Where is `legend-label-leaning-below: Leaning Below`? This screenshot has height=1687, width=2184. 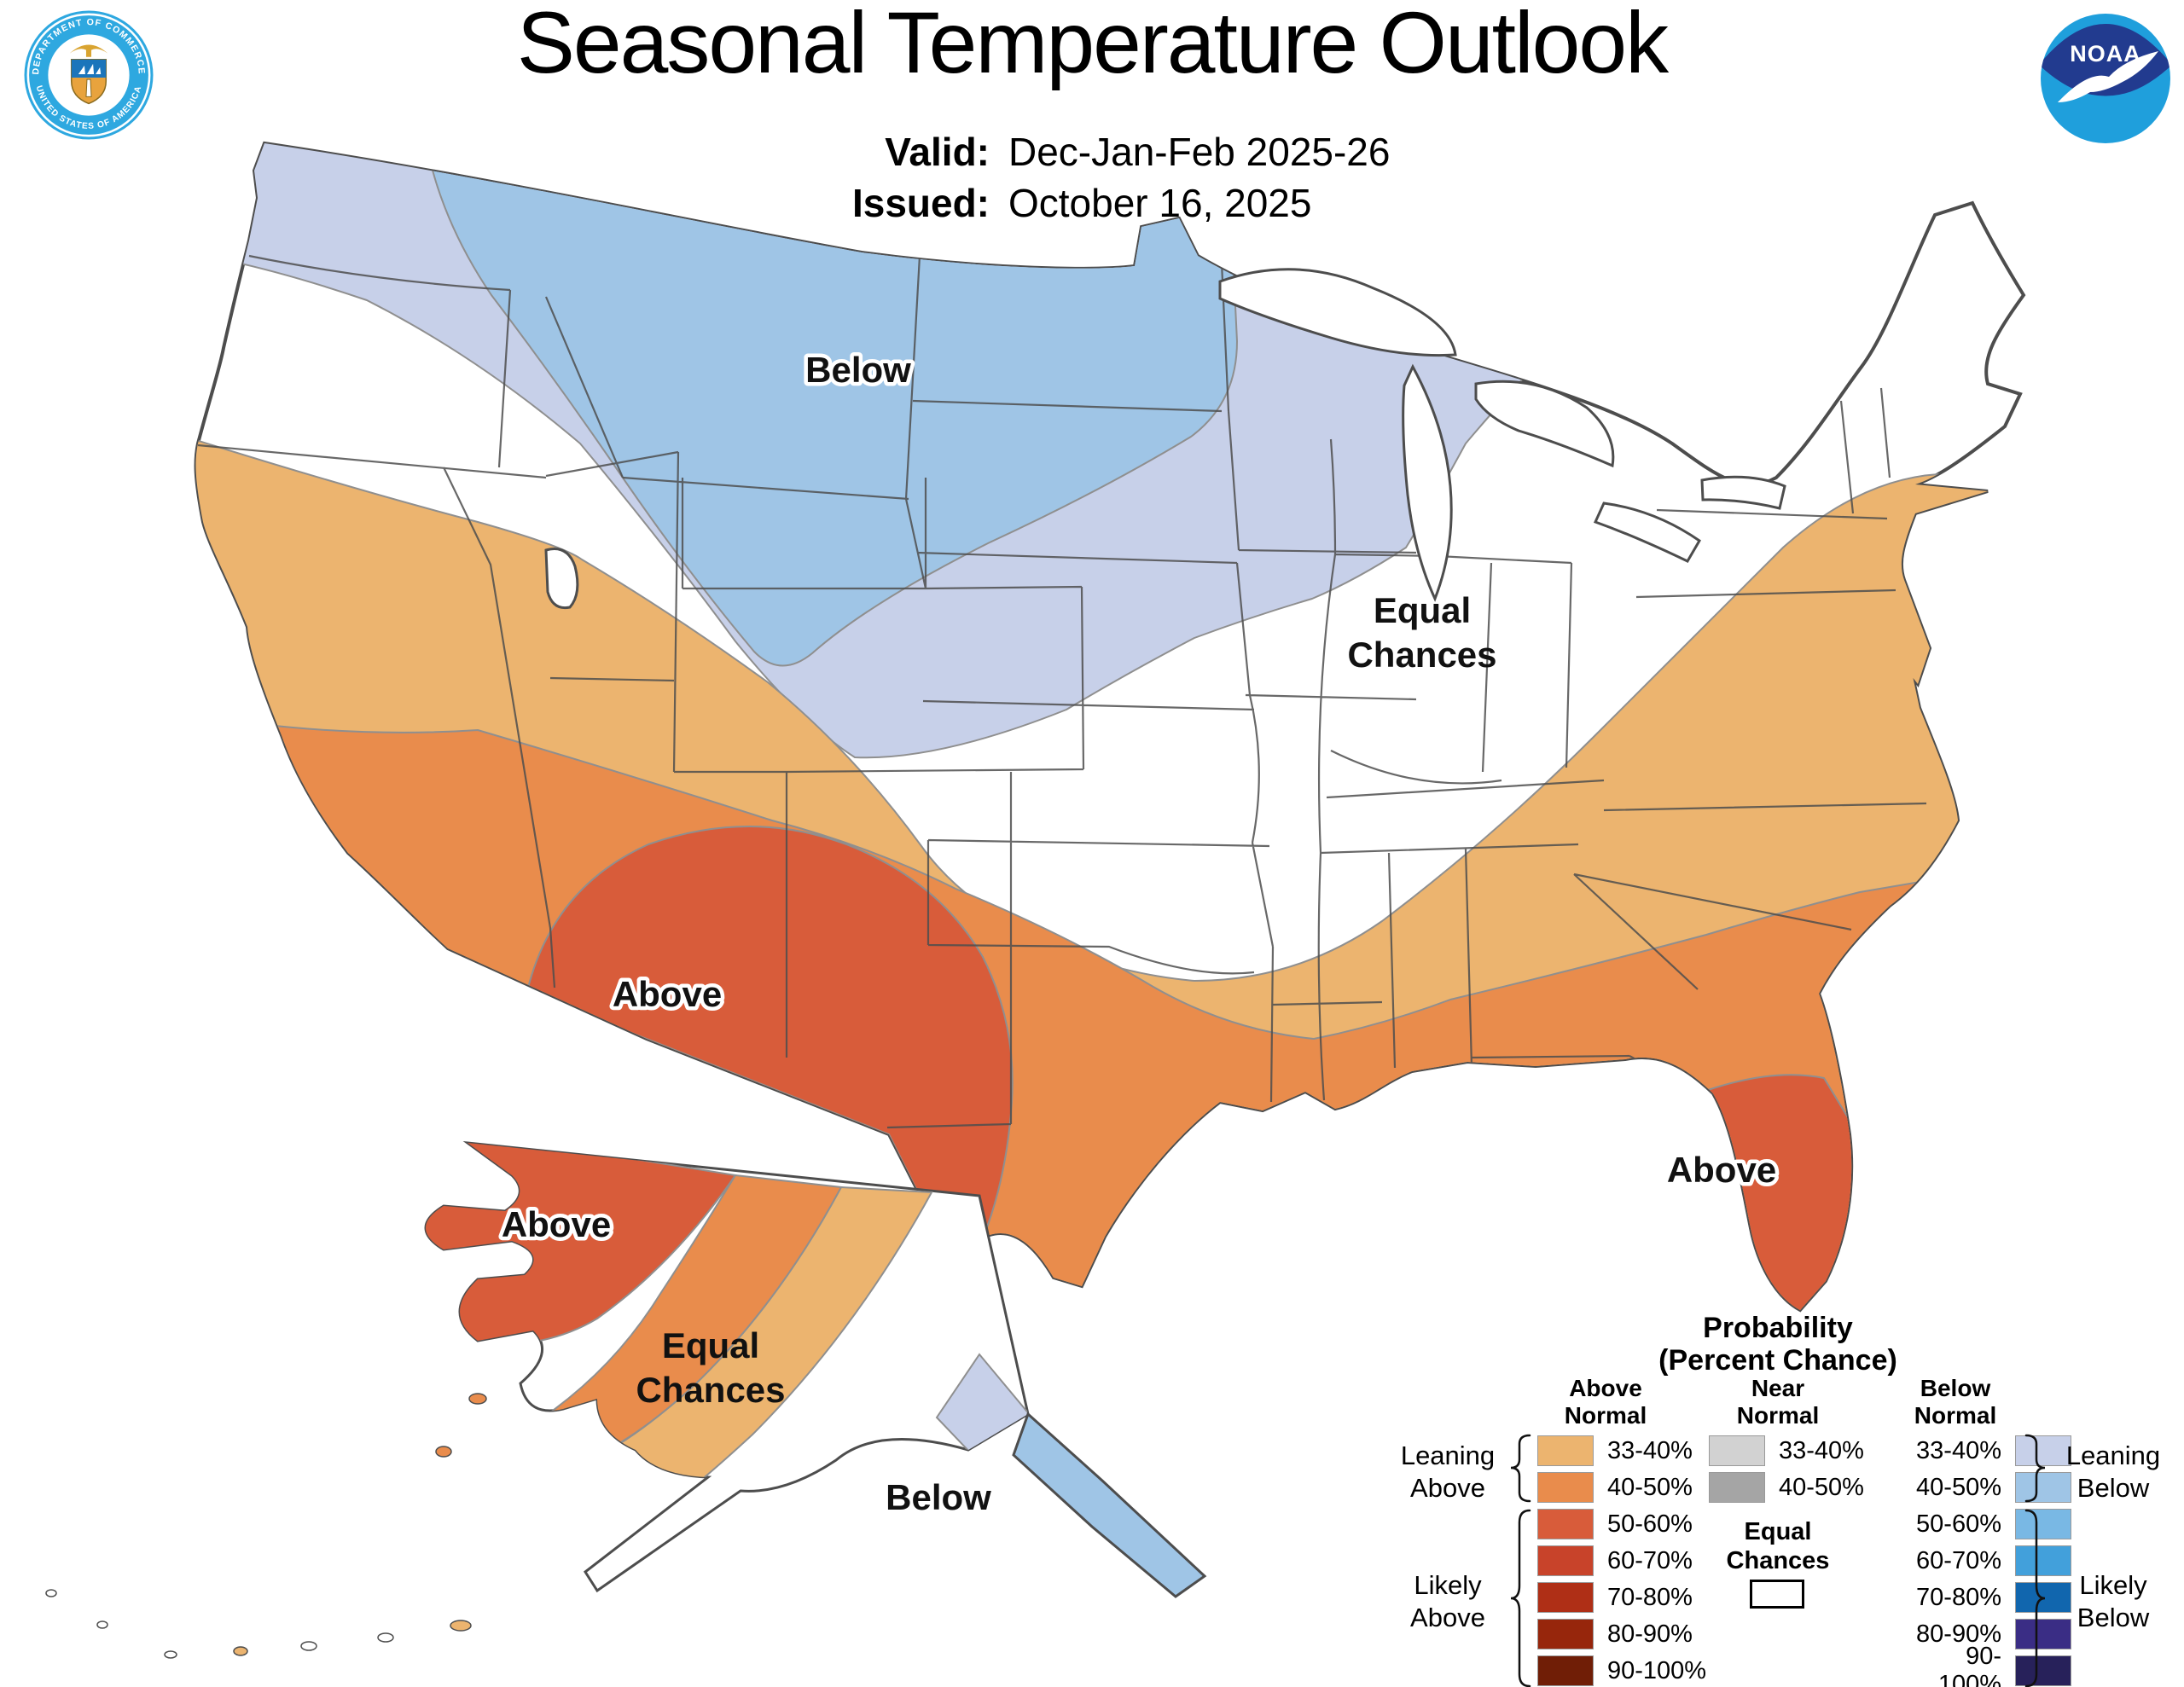 legend-label-leaning-below: Leaning Below is located at coordinates (2113, 1472).